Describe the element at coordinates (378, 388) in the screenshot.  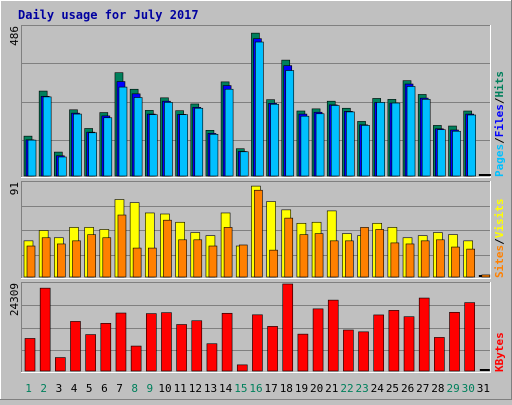
I see `x-tick-label-day-24: 24` at that location.